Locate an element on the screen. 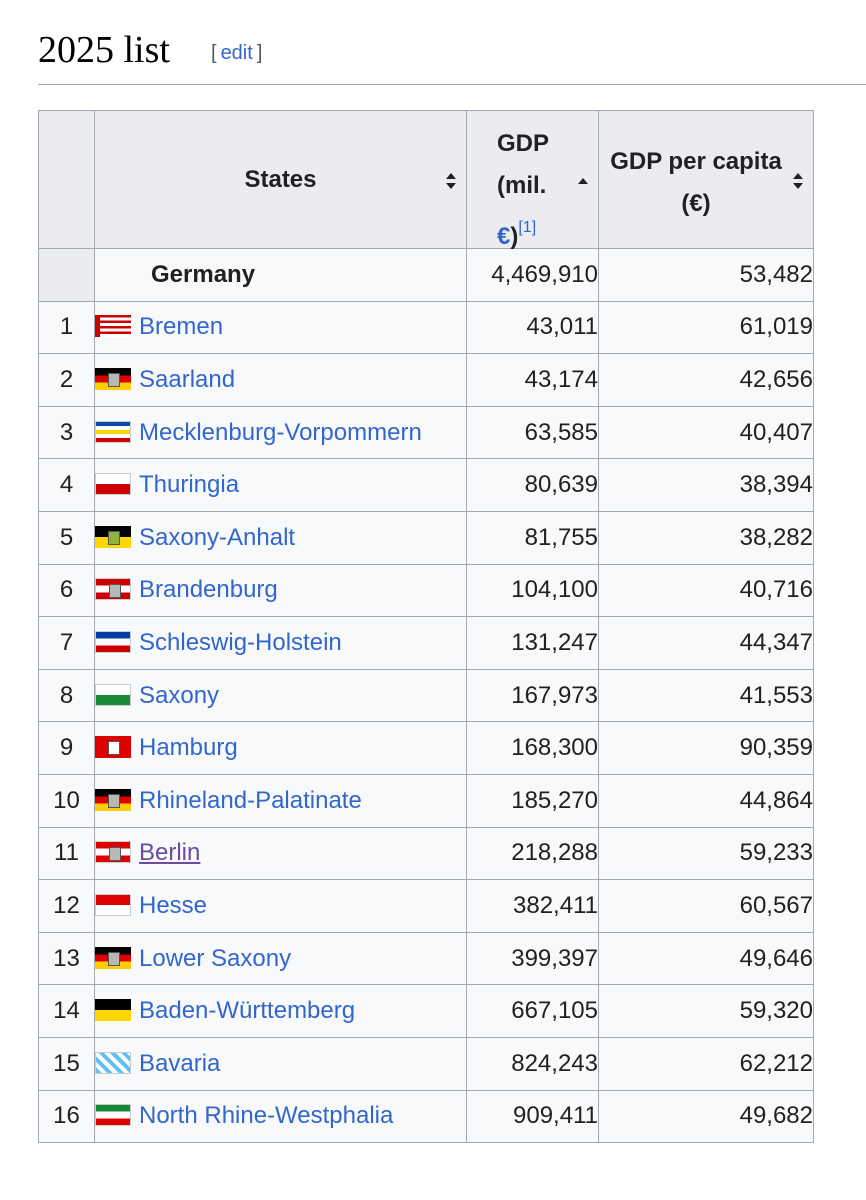  state-cell: Bremen is located at coordinates (280, 327).